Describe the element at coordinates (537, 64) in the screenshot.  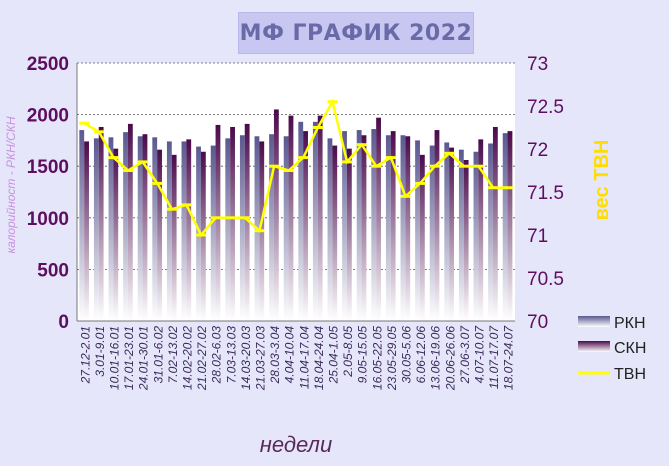
I see `y2-tick-label: 73` at that location.